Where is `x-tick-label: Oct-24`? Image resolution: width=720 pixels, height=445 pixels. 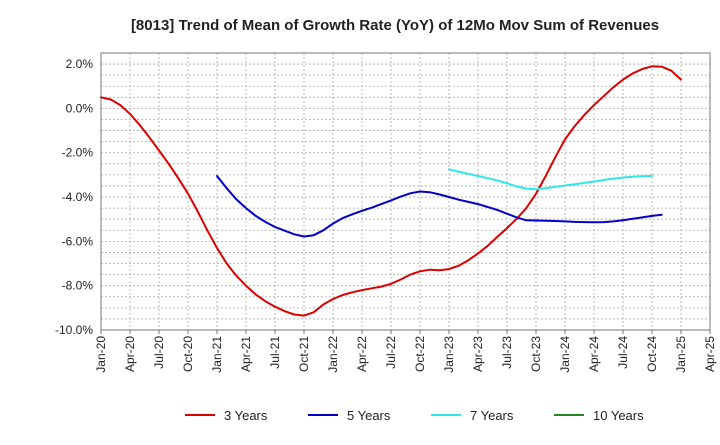
x-tick-label: Oct-24 is located at coordinates (652, 354).